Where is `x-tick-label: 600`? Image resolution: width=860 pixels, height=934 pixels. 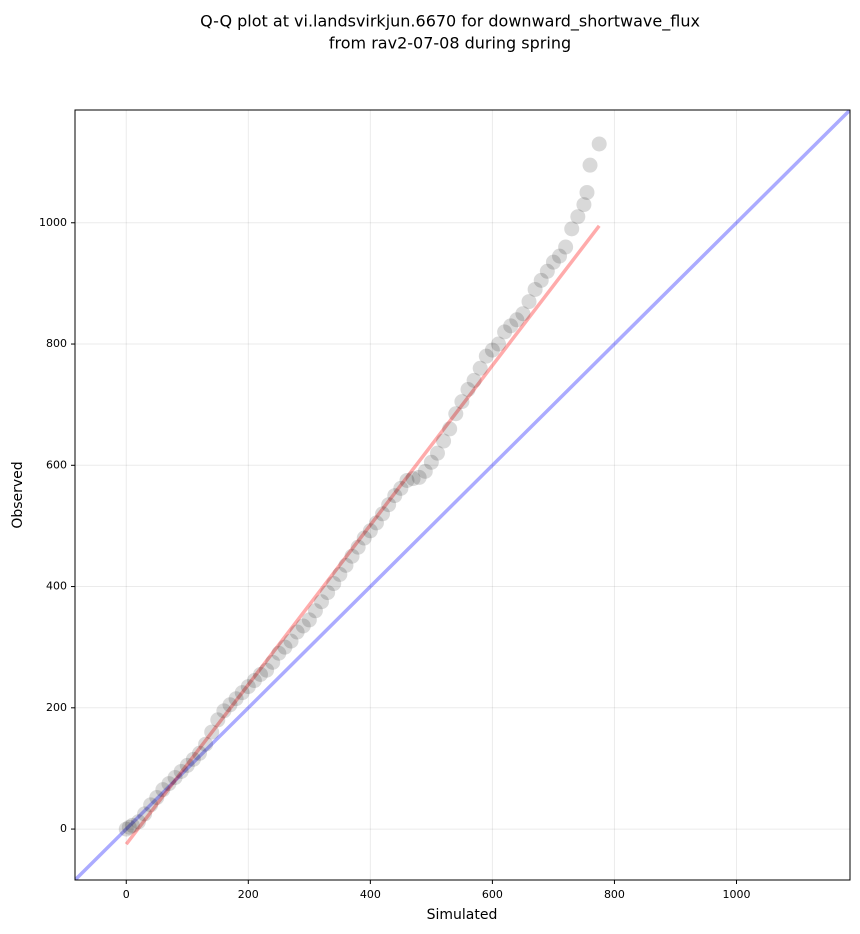
x-tick-label: 600 is located at coordinates (492, 894).